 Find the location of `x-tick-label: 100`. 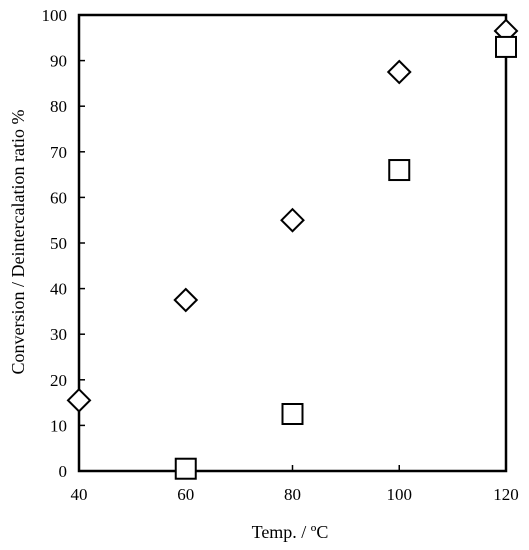

x-tick-label: 100 is located at coordinates (400, 494).